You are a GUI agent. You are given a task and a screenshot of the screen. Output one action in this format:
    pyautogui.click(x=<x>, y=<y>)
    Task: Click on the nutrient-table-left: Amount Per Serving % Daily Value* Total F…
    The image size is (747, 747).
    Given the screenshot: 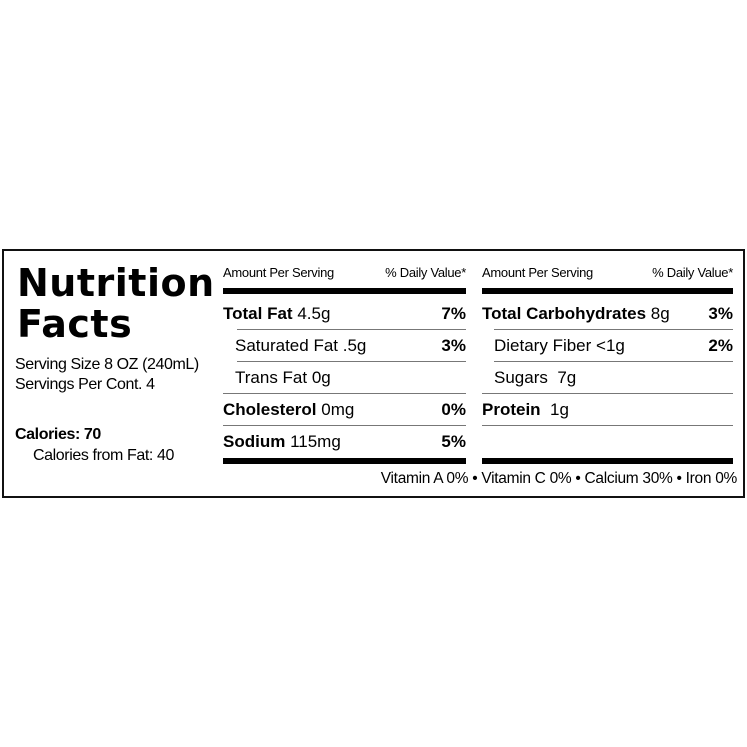 What is the action you would take?
    pyautogui.click(x=344, y=358)
    